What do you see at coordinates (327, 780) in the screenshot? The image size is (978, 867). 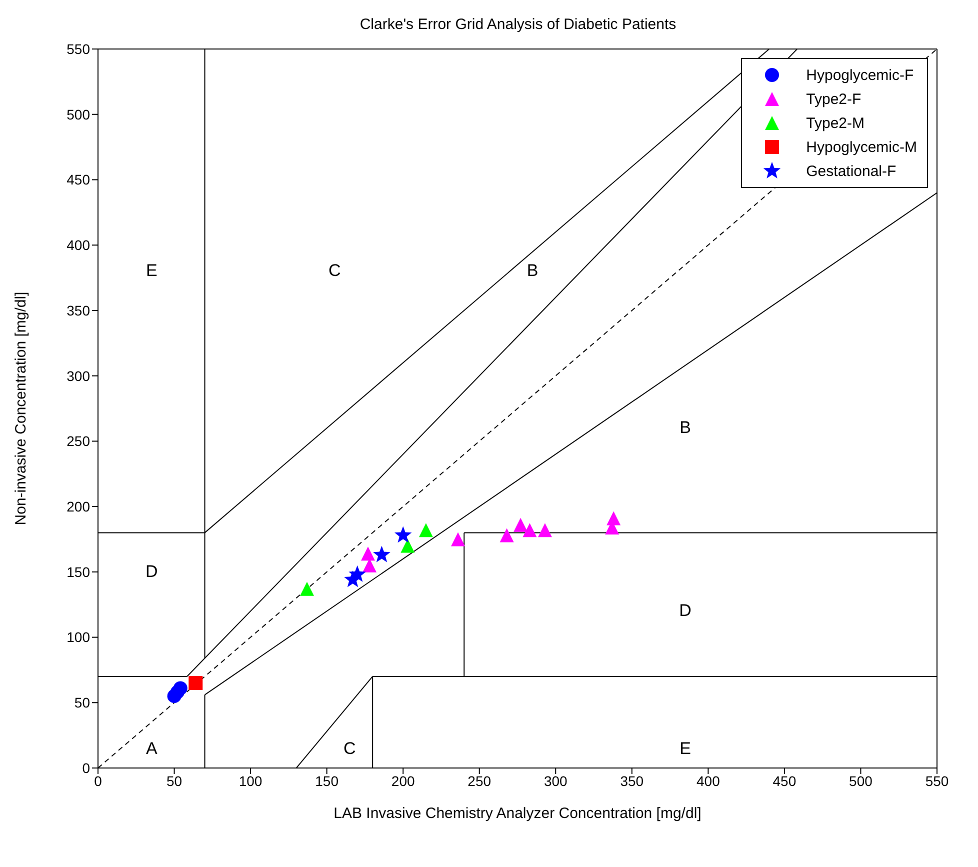 I see `x-tick-label: 150` at bounding box center [327, 780].